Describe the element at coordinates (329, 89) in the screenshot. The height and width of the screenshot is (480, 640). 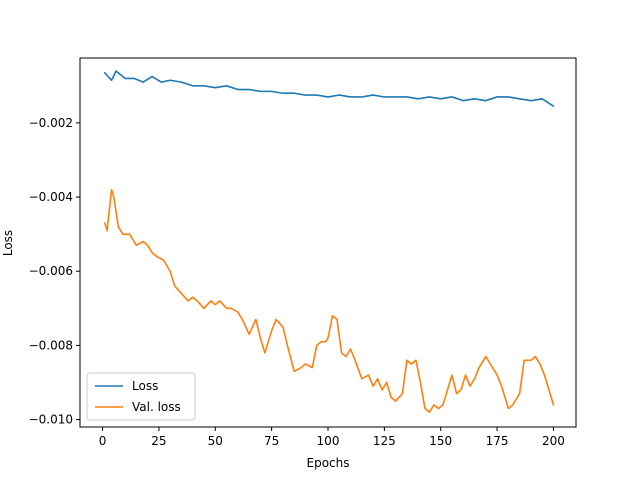
I see `series-line-loss` at that location.